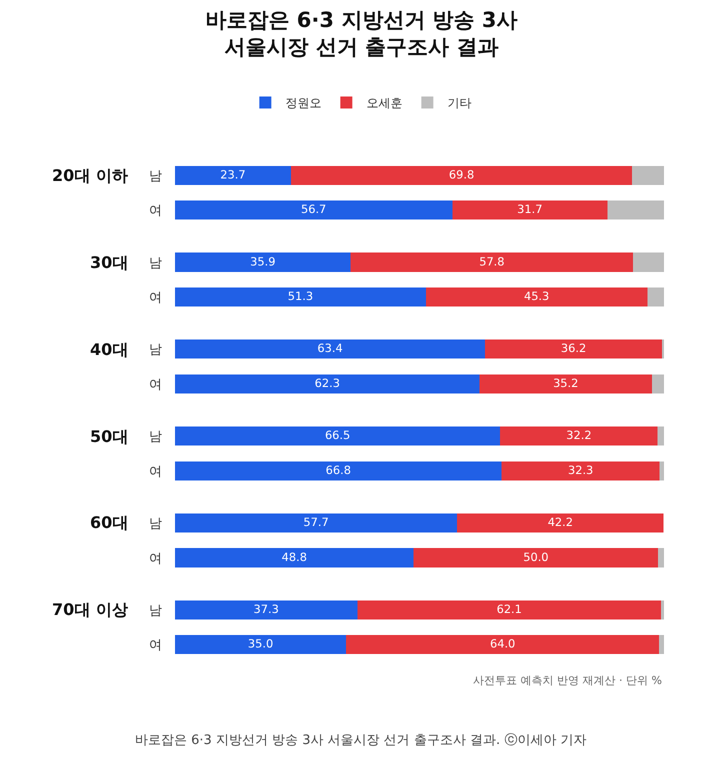 The height and width of the screenshot is (769, 723). What do you see at coordinates (537, 296) in the screenshot?
I see `data-label: 45.3` at bounding box center [537, 296].